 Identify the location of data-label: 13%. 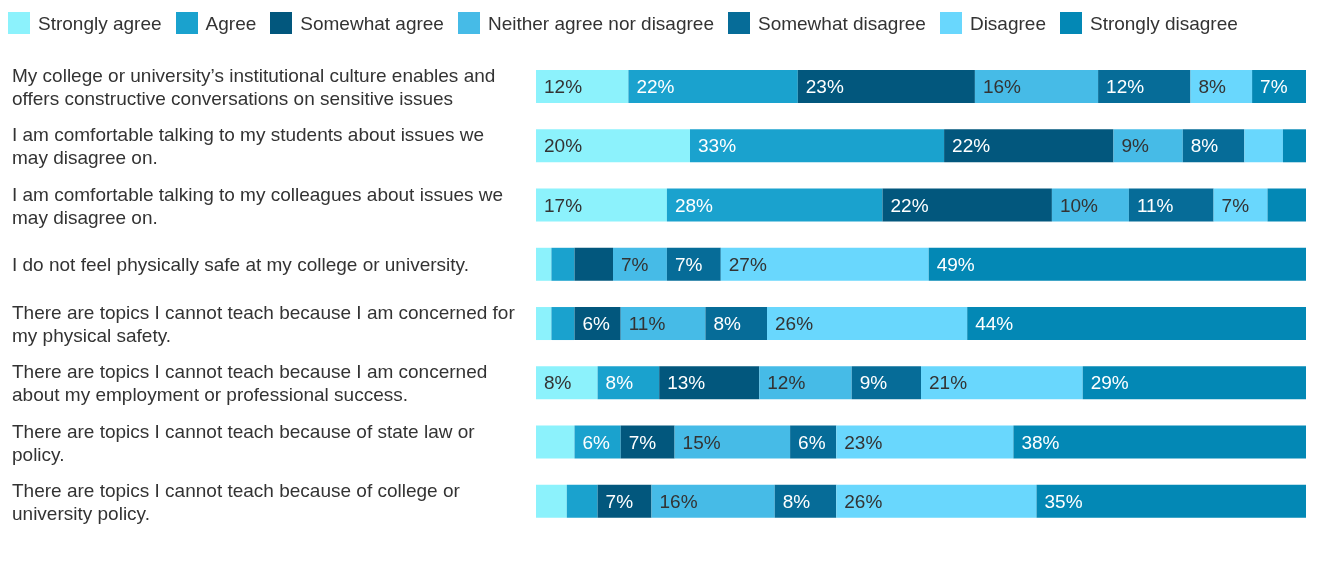
(686, 383).